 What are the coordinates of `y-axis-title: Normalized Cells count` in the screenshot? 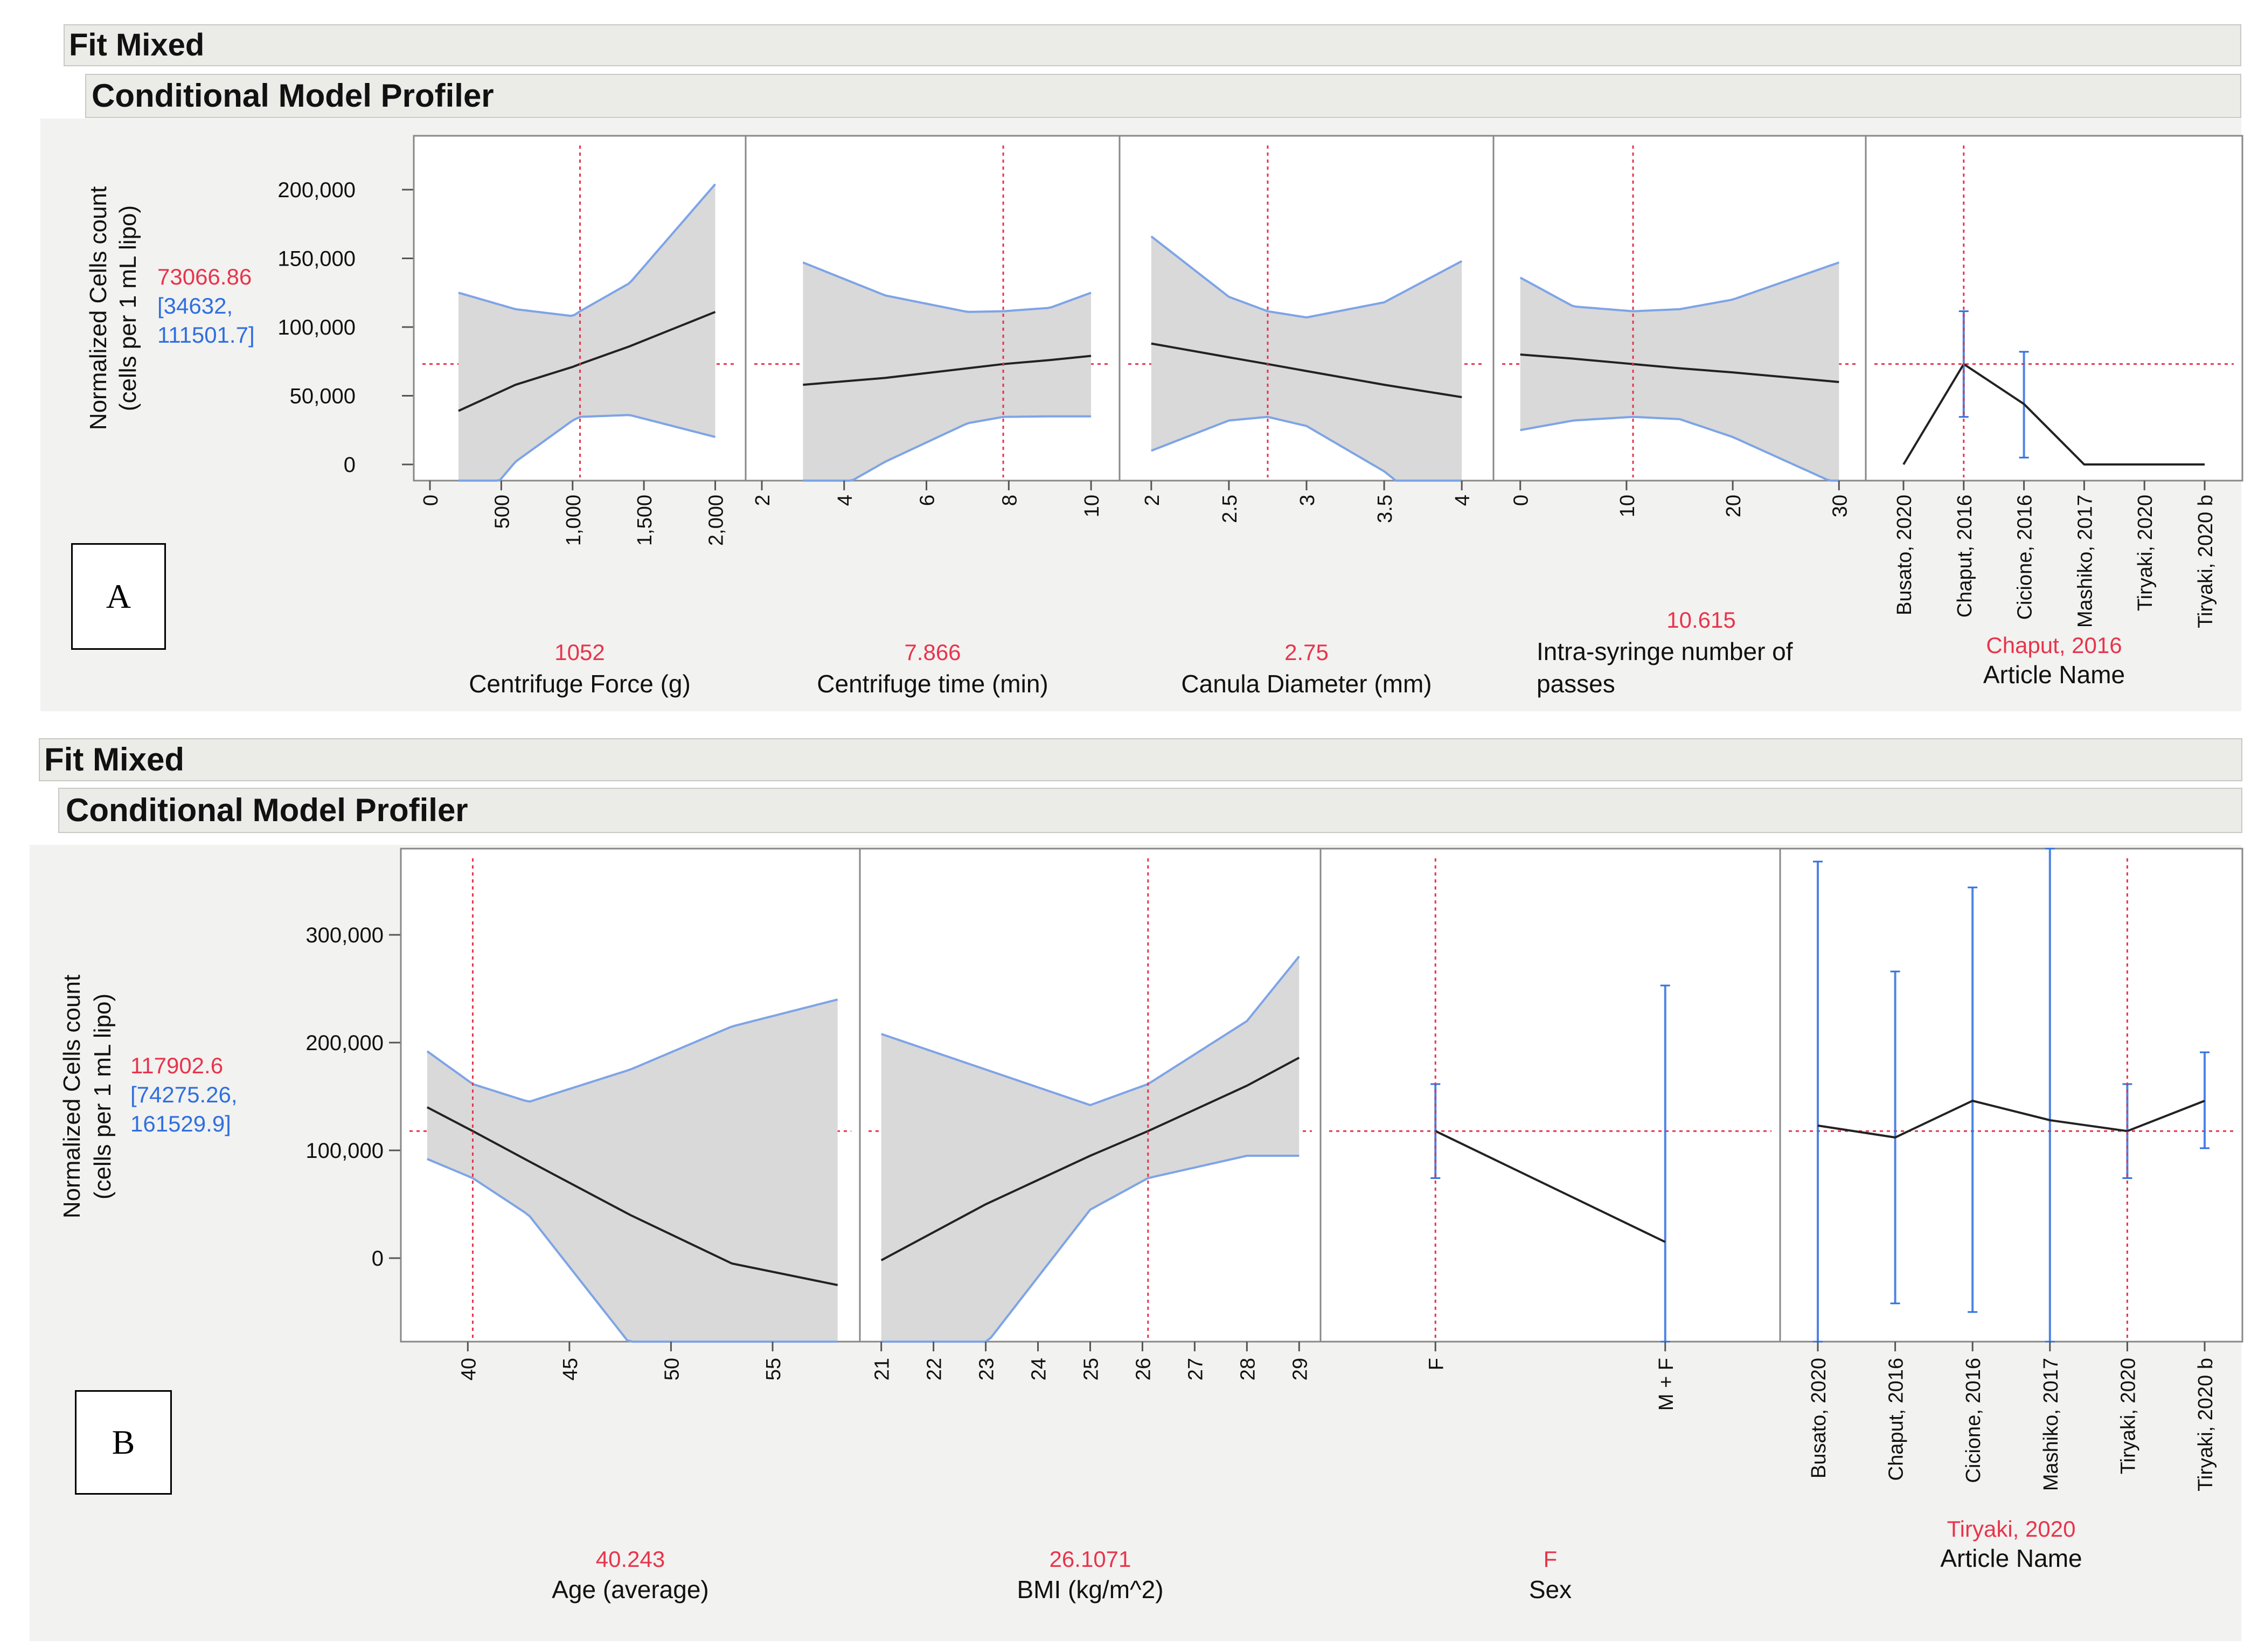 It's located at (72, 1096).